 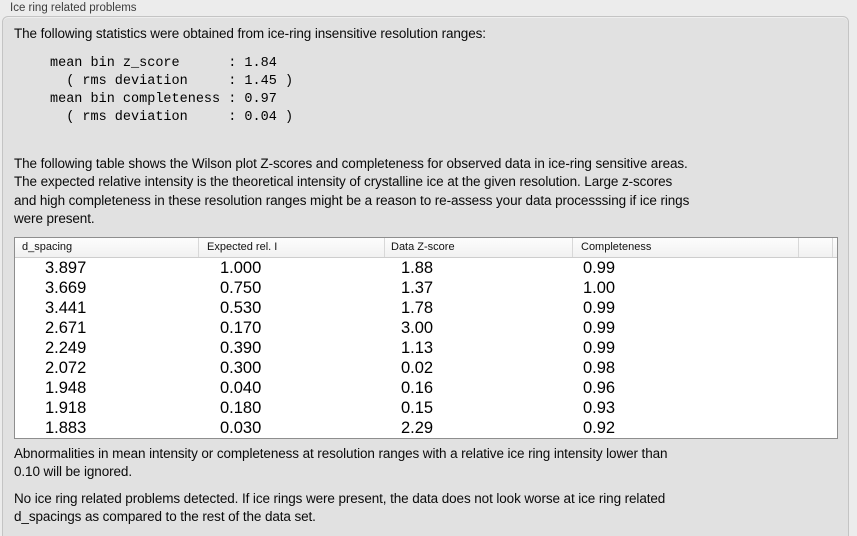 I want to click on column-header-filler, so click(x=835, y=247).